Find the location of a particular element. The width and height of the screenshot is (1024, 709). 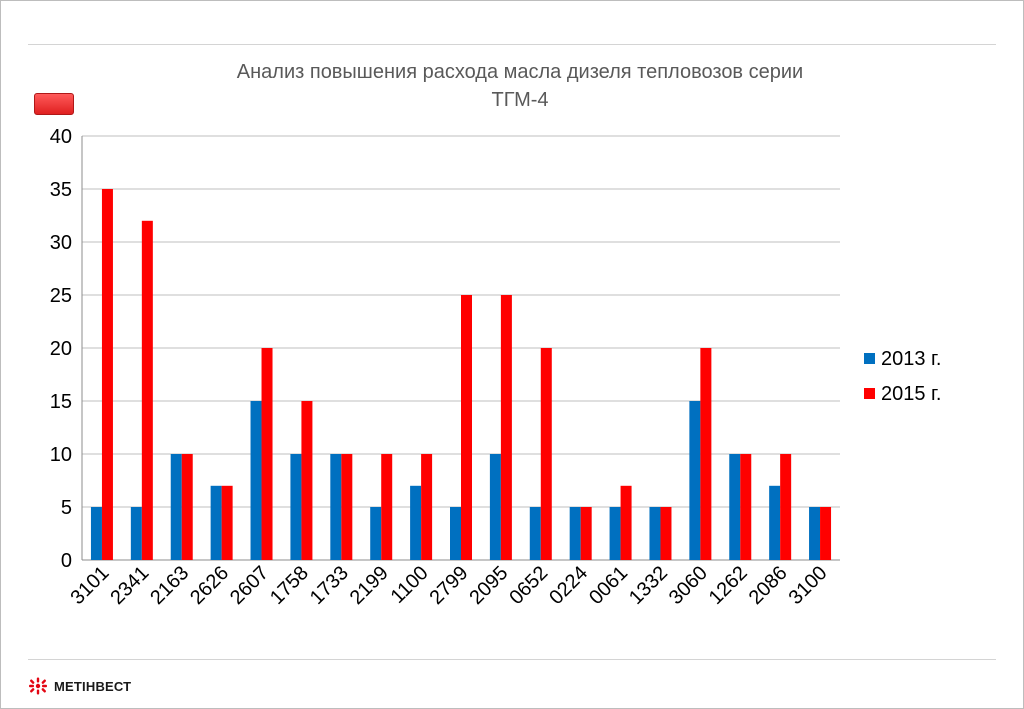

y-tick-label: 20 is located at coordinates (61, 349).